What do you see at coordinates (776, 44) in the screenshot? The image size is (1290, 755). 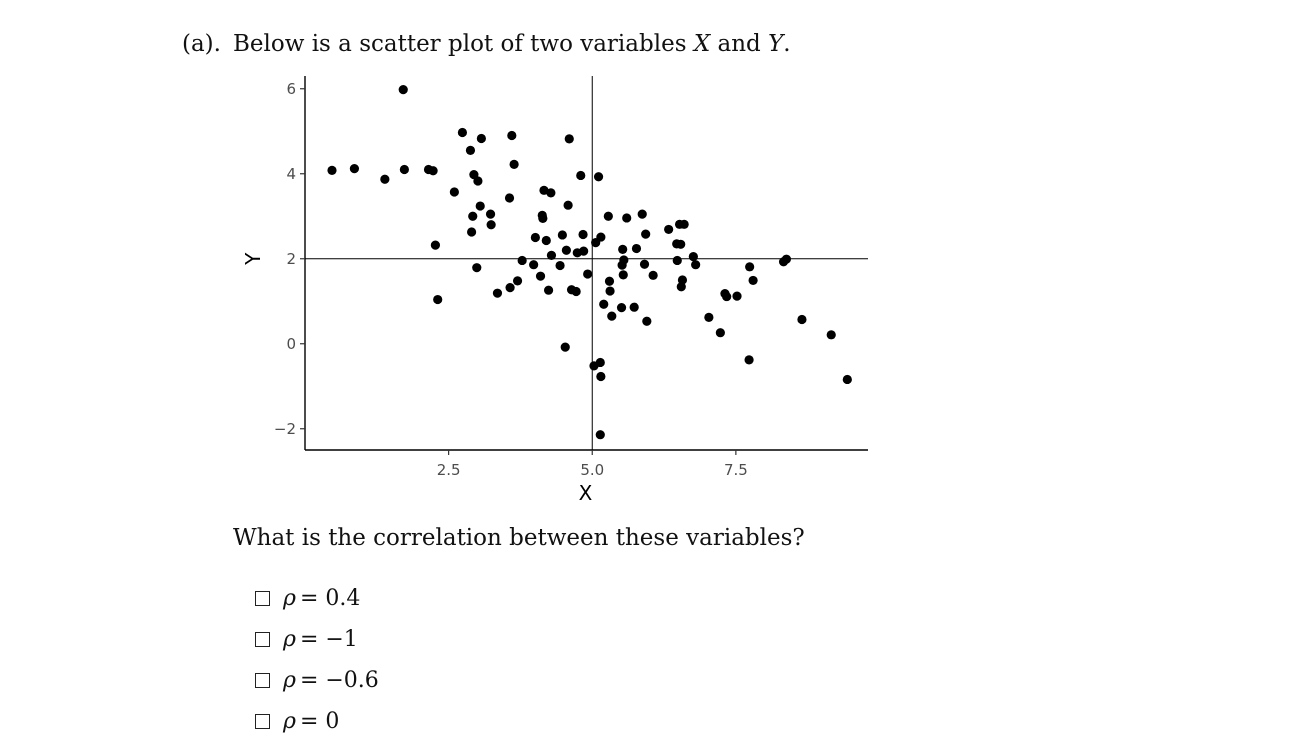 I see `var-y: Y` at bounding box center [776, 44].